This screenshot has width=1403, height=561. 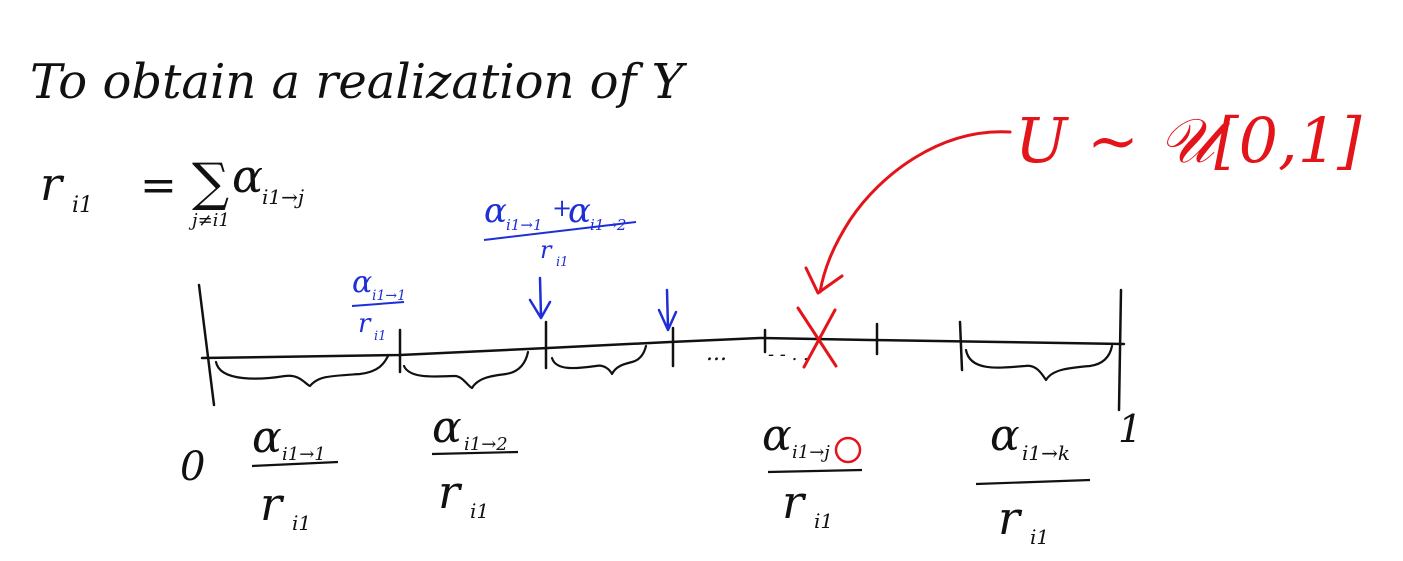 I want to click on blue-label-2-den-sub: i1, so click(x=562, y=262).